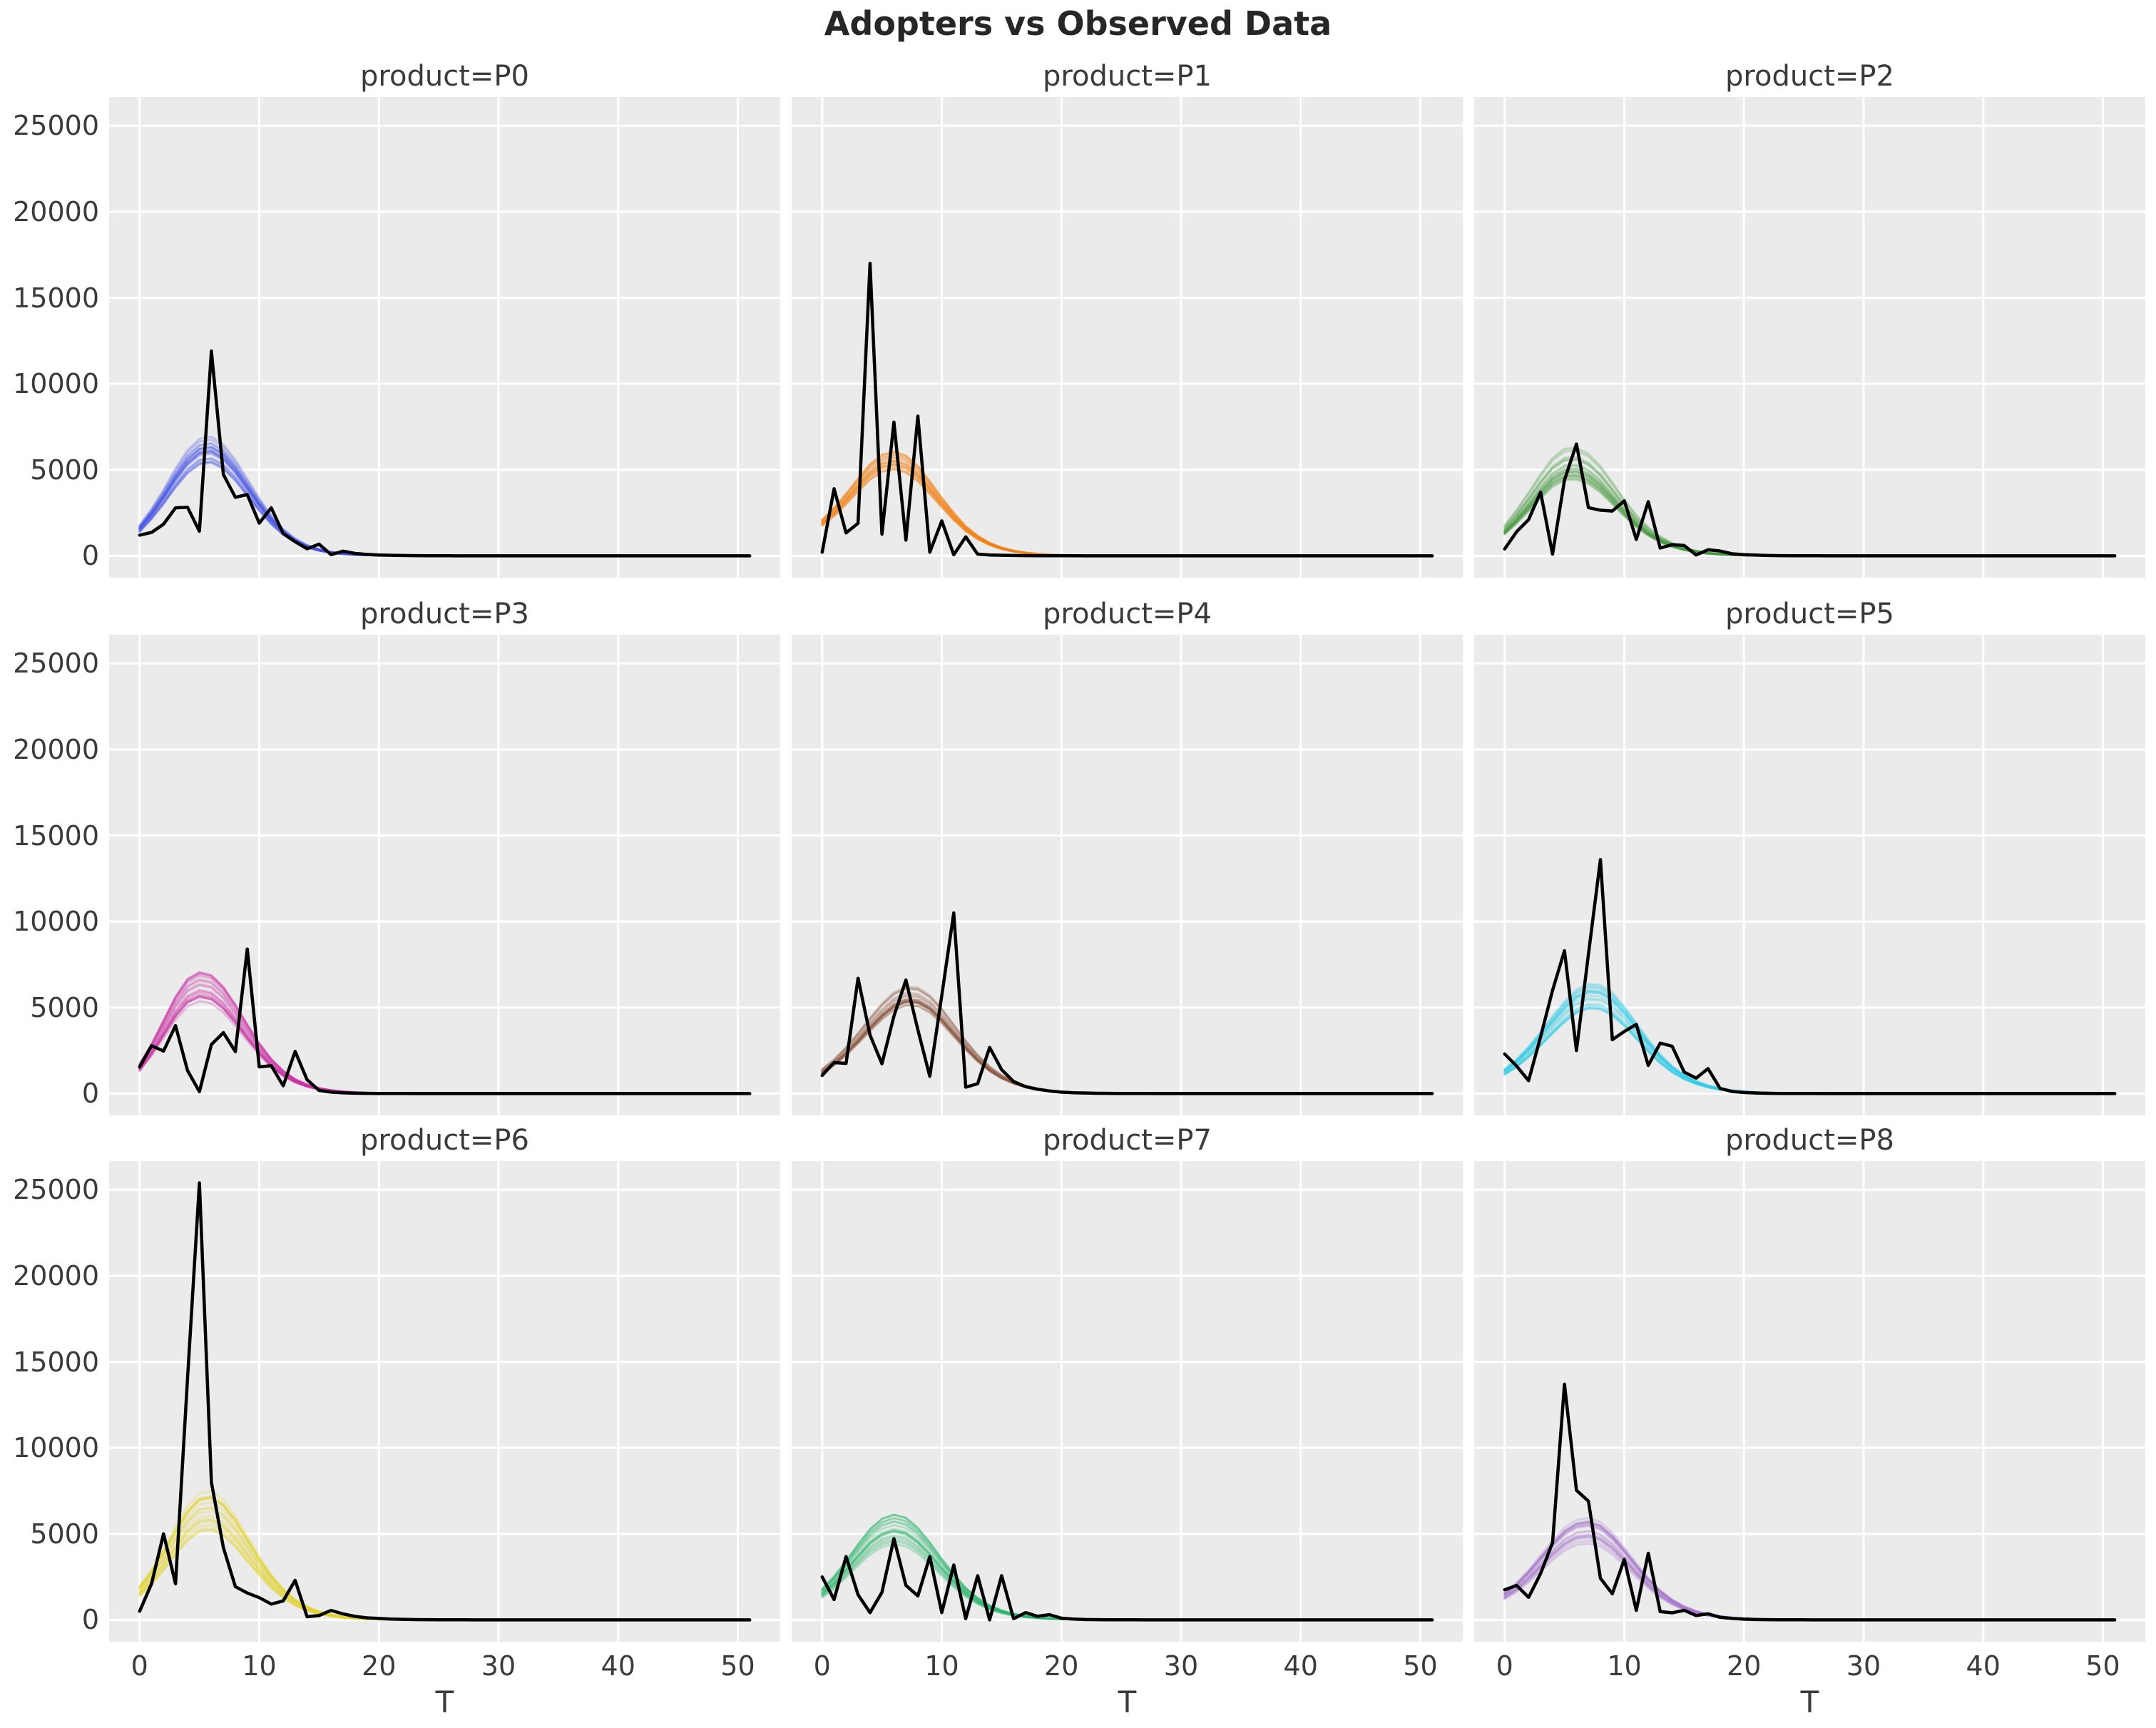  I want to click on panel-P8, so click(1809, 1401).